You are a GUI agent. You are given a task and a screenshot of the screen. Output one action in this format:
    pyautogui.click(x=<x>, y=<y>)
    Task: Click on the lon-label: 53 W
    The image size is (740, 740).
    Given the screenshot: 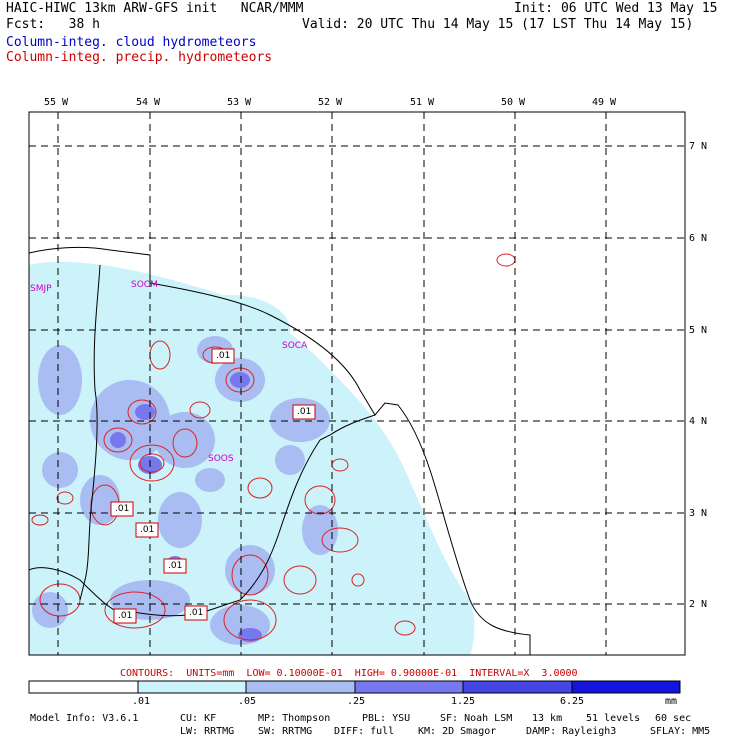 What is the action you would take?
    pyautogui.click(x=239, y=102)
    